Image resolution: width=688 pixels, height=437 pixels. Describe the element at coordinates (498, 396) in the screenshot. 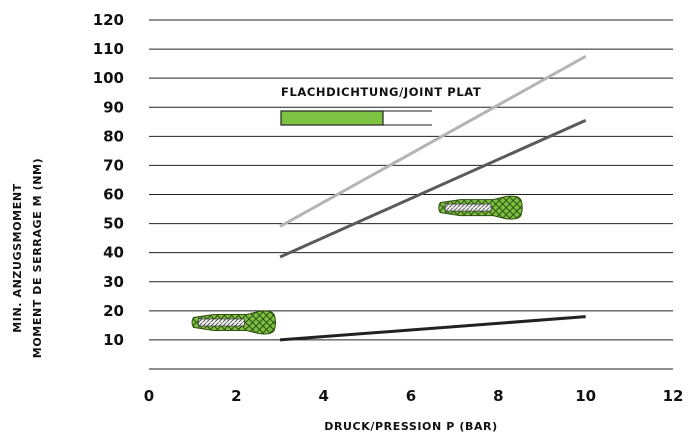

I see `x-tick-label: 8` at that location.